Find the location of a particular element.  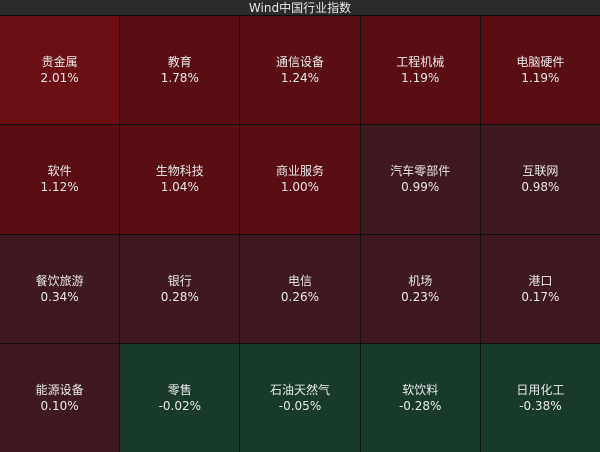

industry-name: 石油天然气 is located at coordinates (299, 389).